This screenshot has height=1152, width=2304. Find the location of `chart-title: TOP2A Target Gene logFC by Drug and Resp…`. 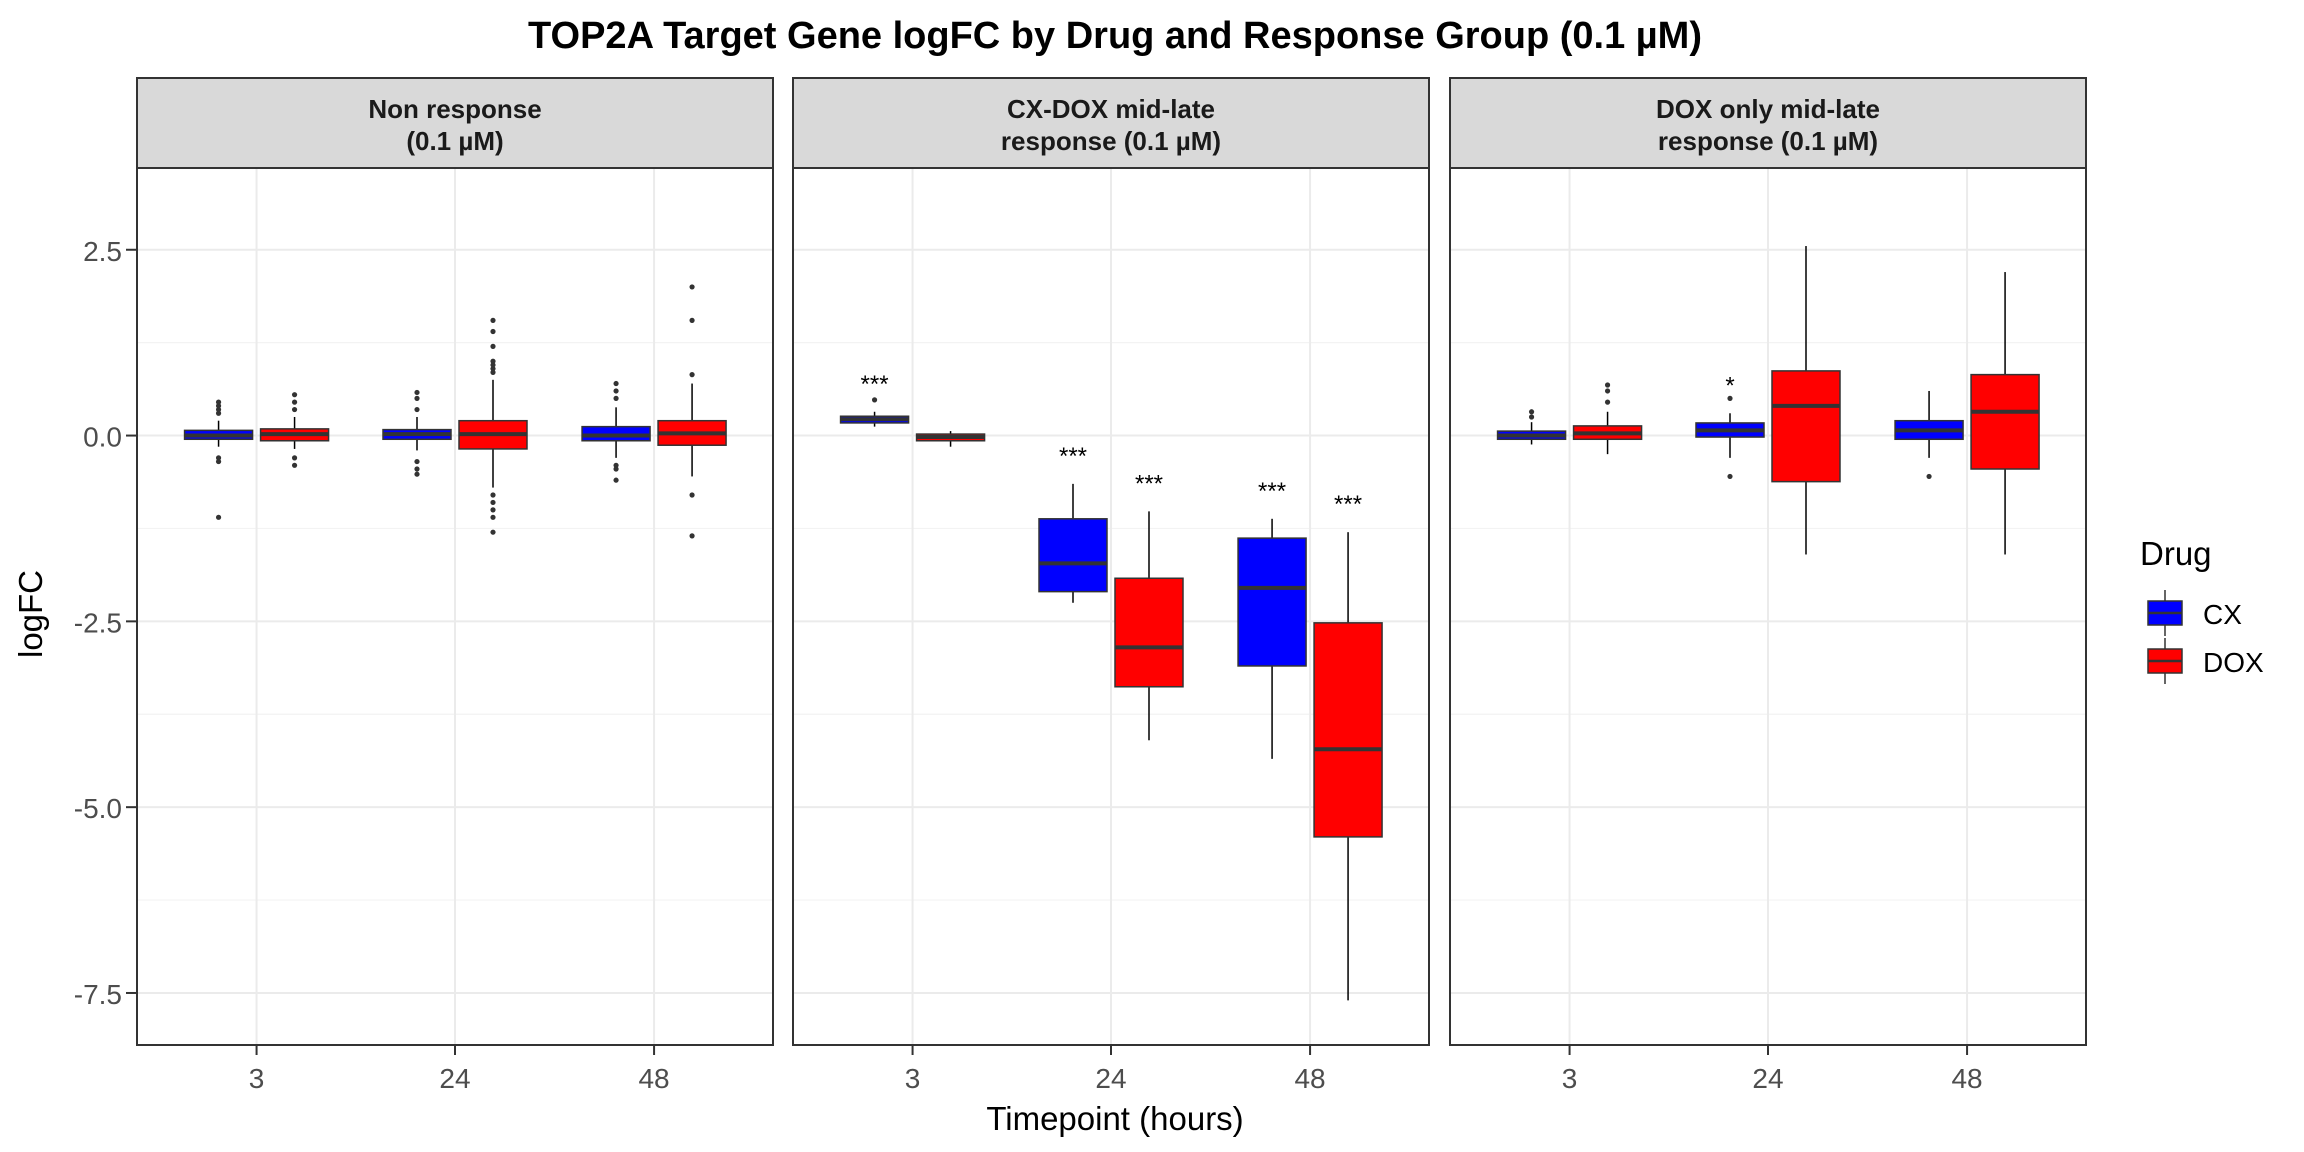

chart-title: TOP2A Target Gene logFC by Drug and Resp… is located at coordinates (1115, 36).